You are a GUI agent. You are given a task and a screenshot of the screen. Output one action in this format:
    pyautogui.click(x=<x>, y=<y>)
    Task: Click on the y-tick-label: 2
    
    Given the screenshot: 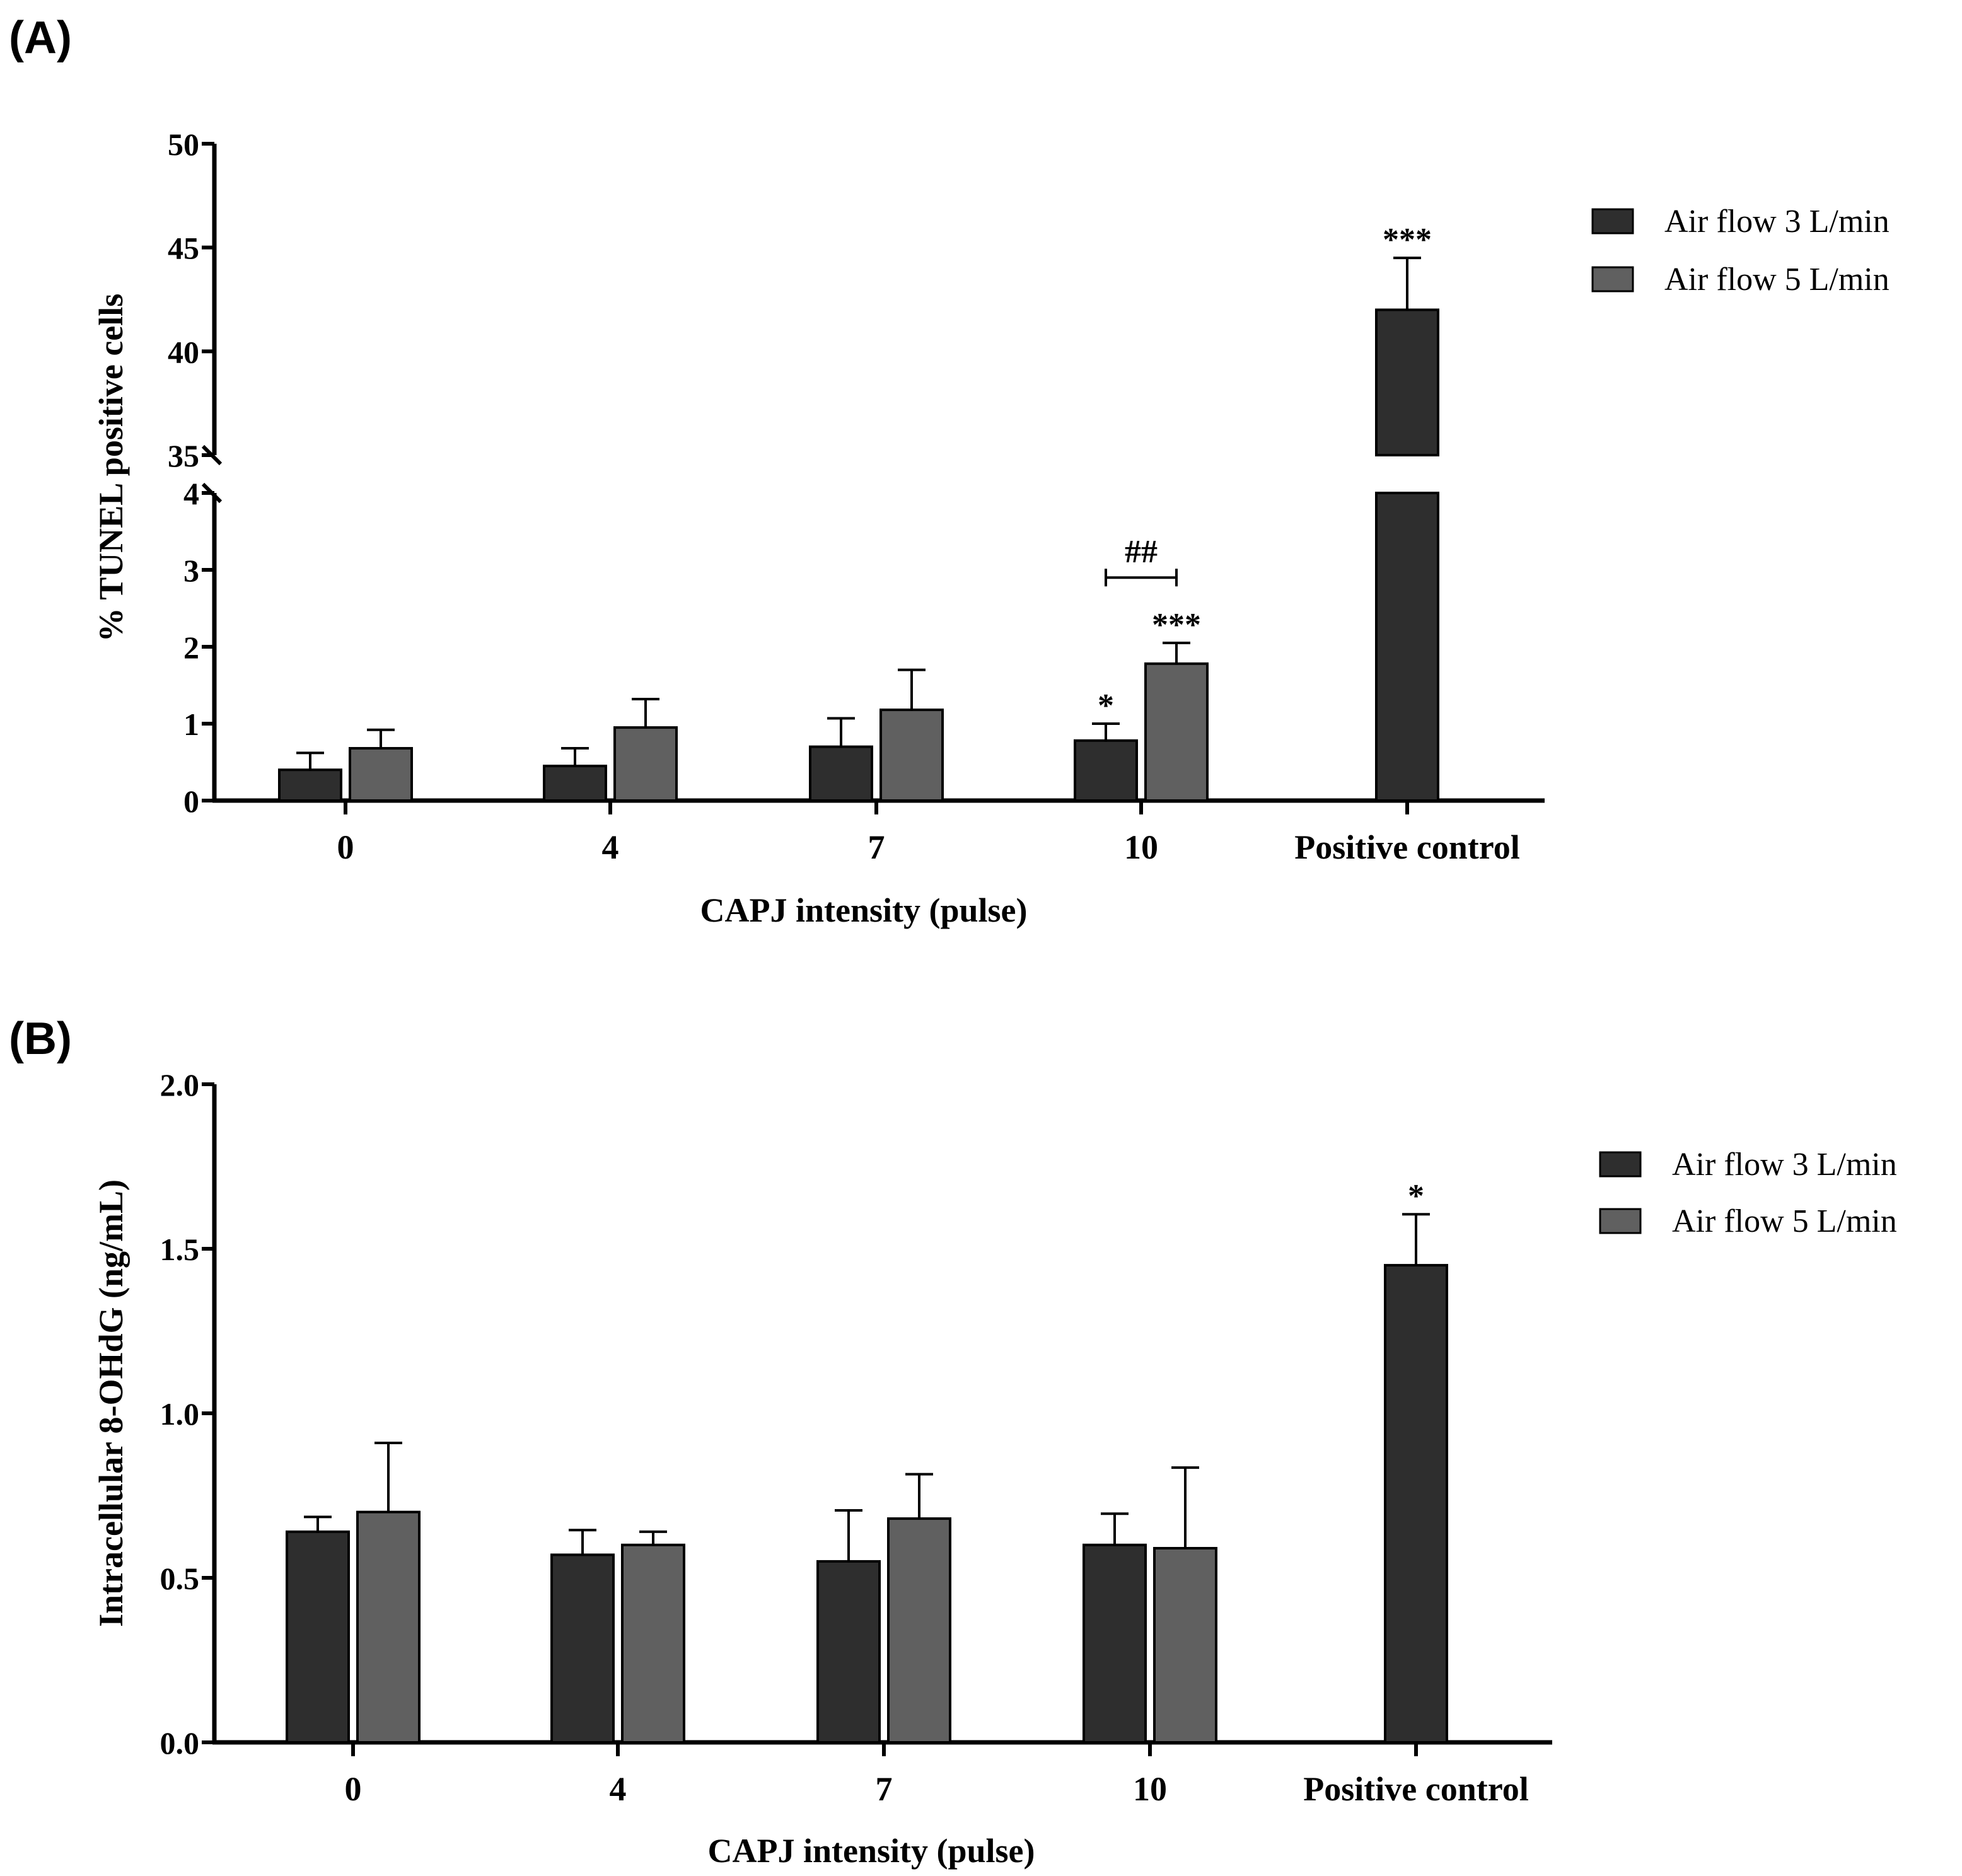 What is the action you would take?
    pyautogui.click(x=191, y=647)
    